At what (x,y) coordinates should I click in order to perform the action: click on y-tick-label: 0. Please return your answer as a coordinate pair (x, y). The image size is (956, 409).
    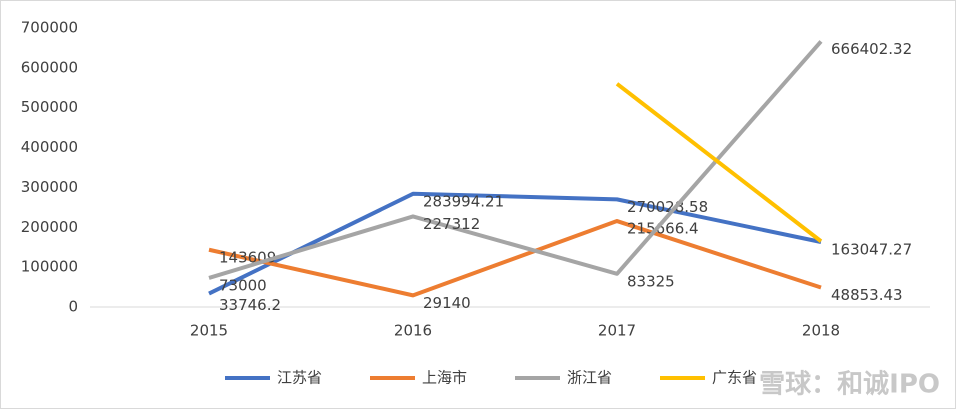
    Looking at the image, I should click on (73, 307).